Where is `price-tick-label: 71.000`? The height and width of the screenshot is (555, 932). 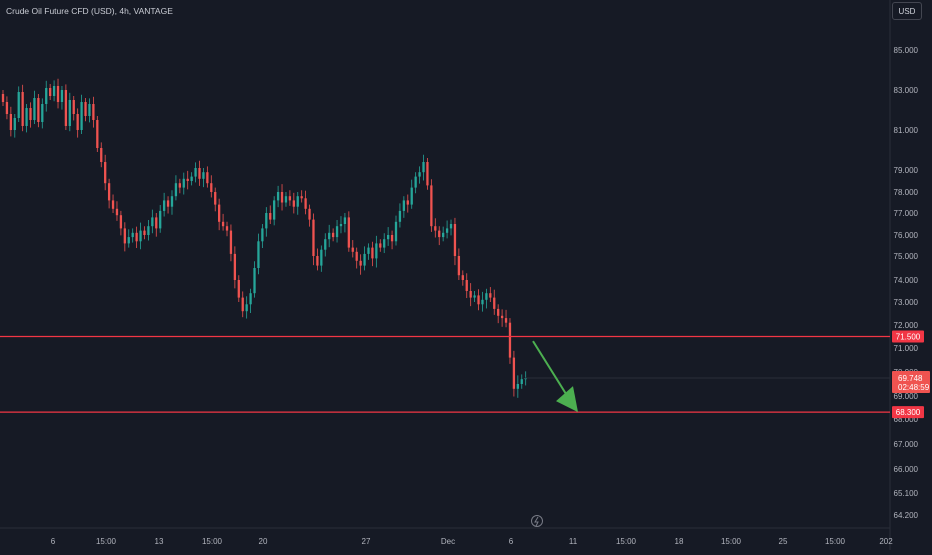
price-tick-label: 71.000 is located at coordinates (906, 348).